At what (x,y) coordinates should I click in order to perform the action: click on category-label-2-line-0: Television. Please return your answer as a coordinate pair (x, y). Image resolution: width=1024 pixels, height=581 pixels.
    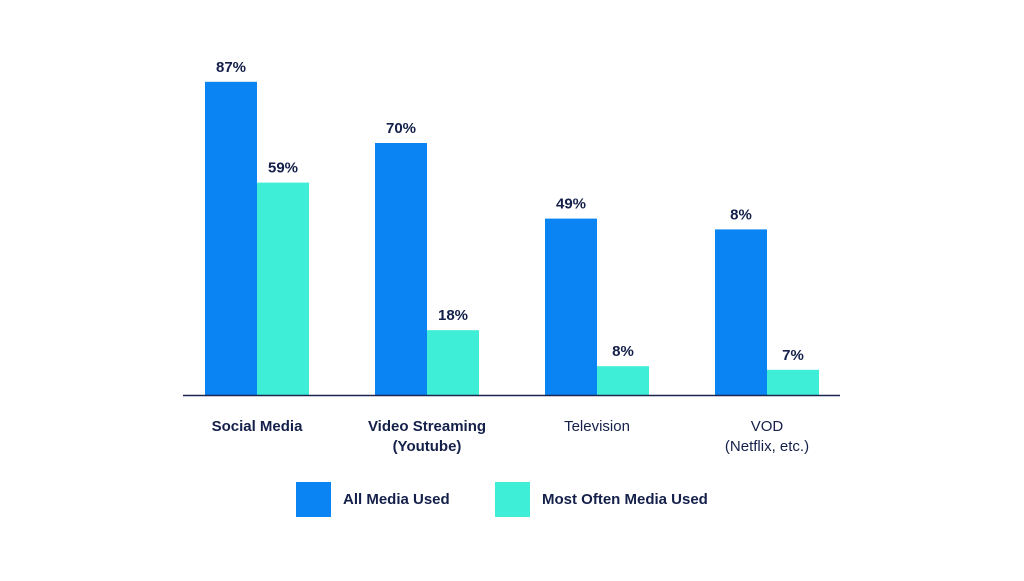
    Looking at the image, I should click on (597, 426).